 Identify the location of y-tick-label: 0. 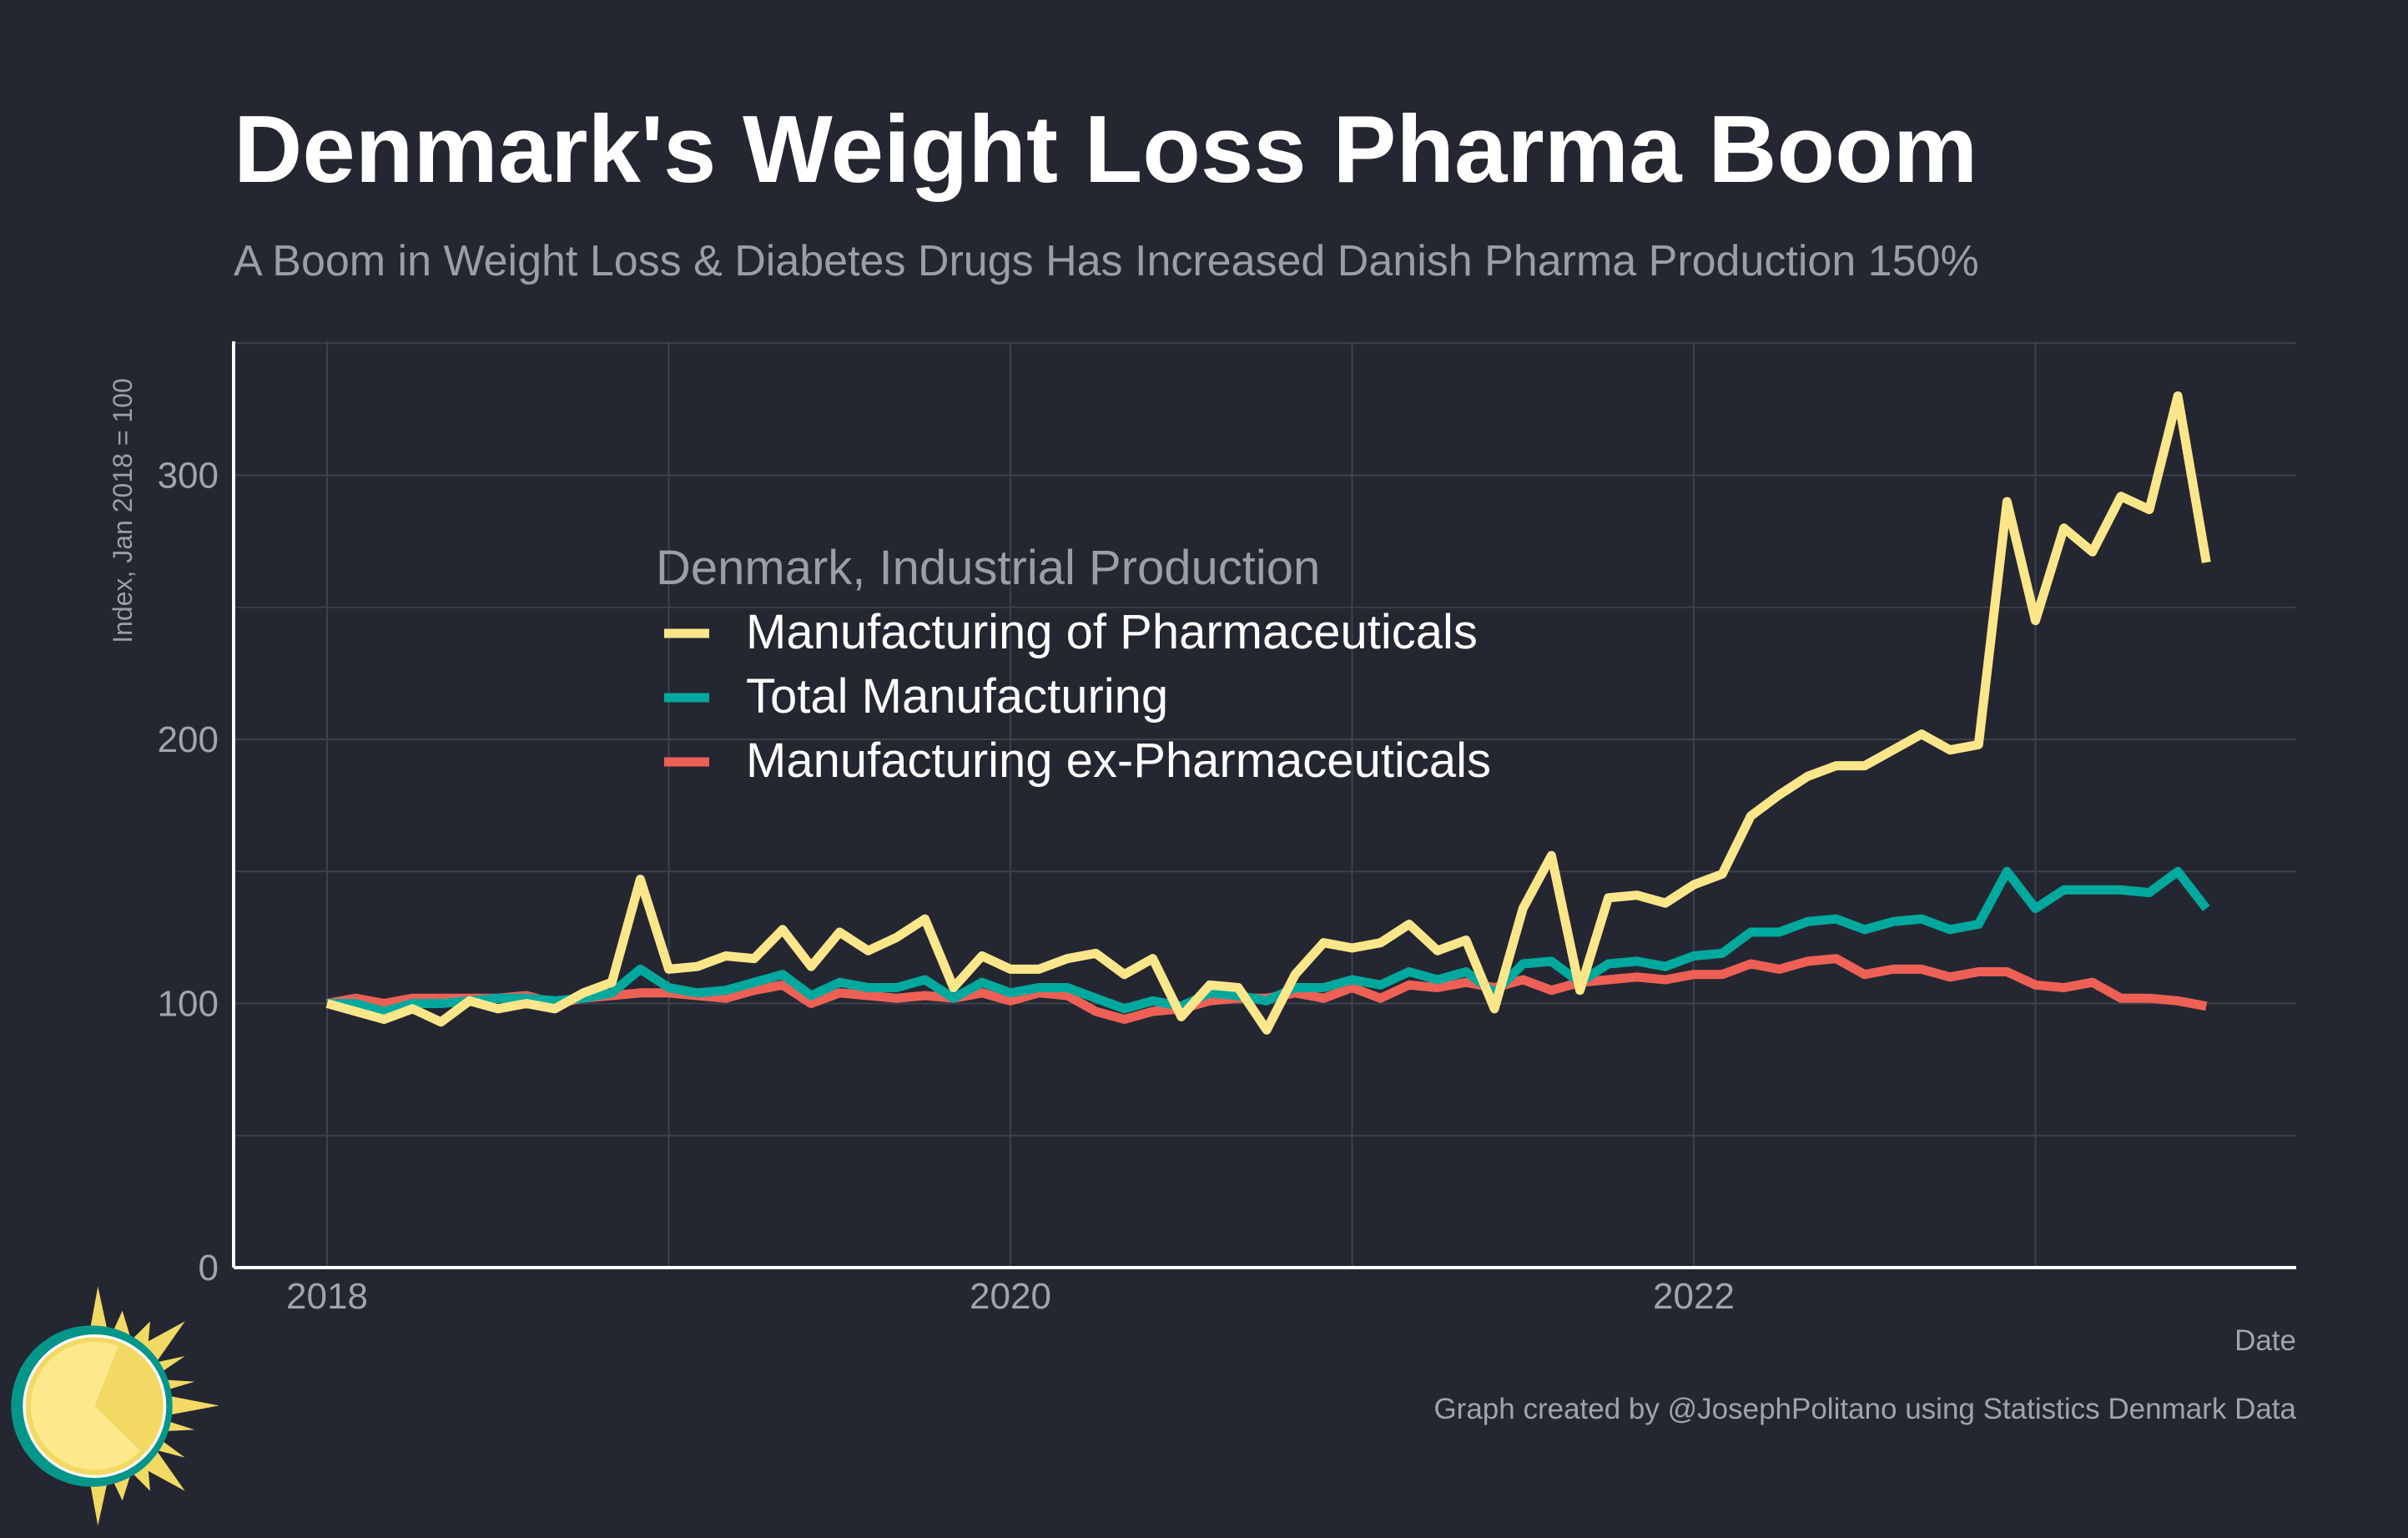
(209, 1268).